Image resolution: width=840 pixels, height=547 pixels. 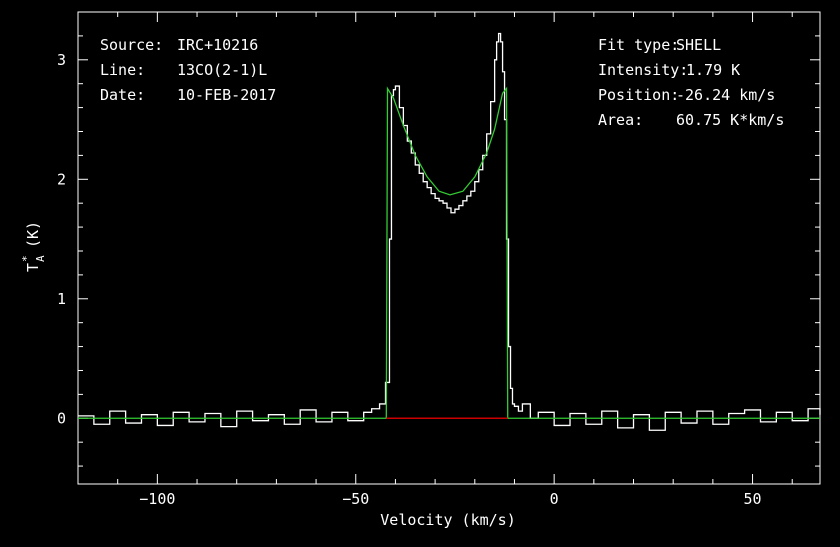 What do you see at coordinates (226, 95) in the screenshot?
I see `date-value: 10-FEB-2017` at bounding box center [226, 95].